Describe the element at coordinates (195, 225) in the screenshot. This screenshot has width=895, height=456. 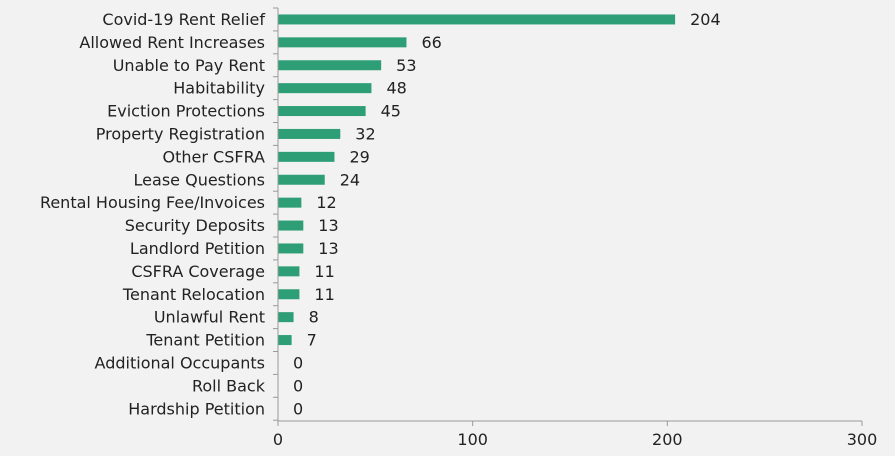
I see `category-label: Security Deposits` at that location.